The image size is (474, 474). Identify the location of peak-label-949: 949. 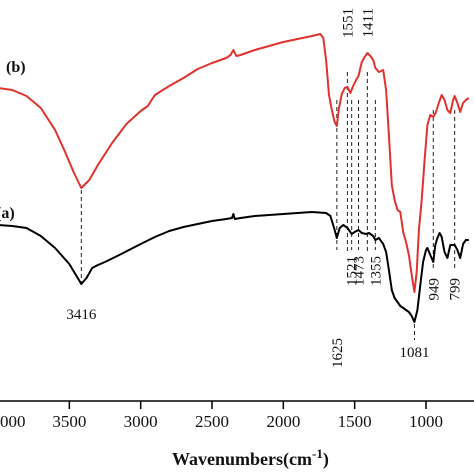
(434, 289).